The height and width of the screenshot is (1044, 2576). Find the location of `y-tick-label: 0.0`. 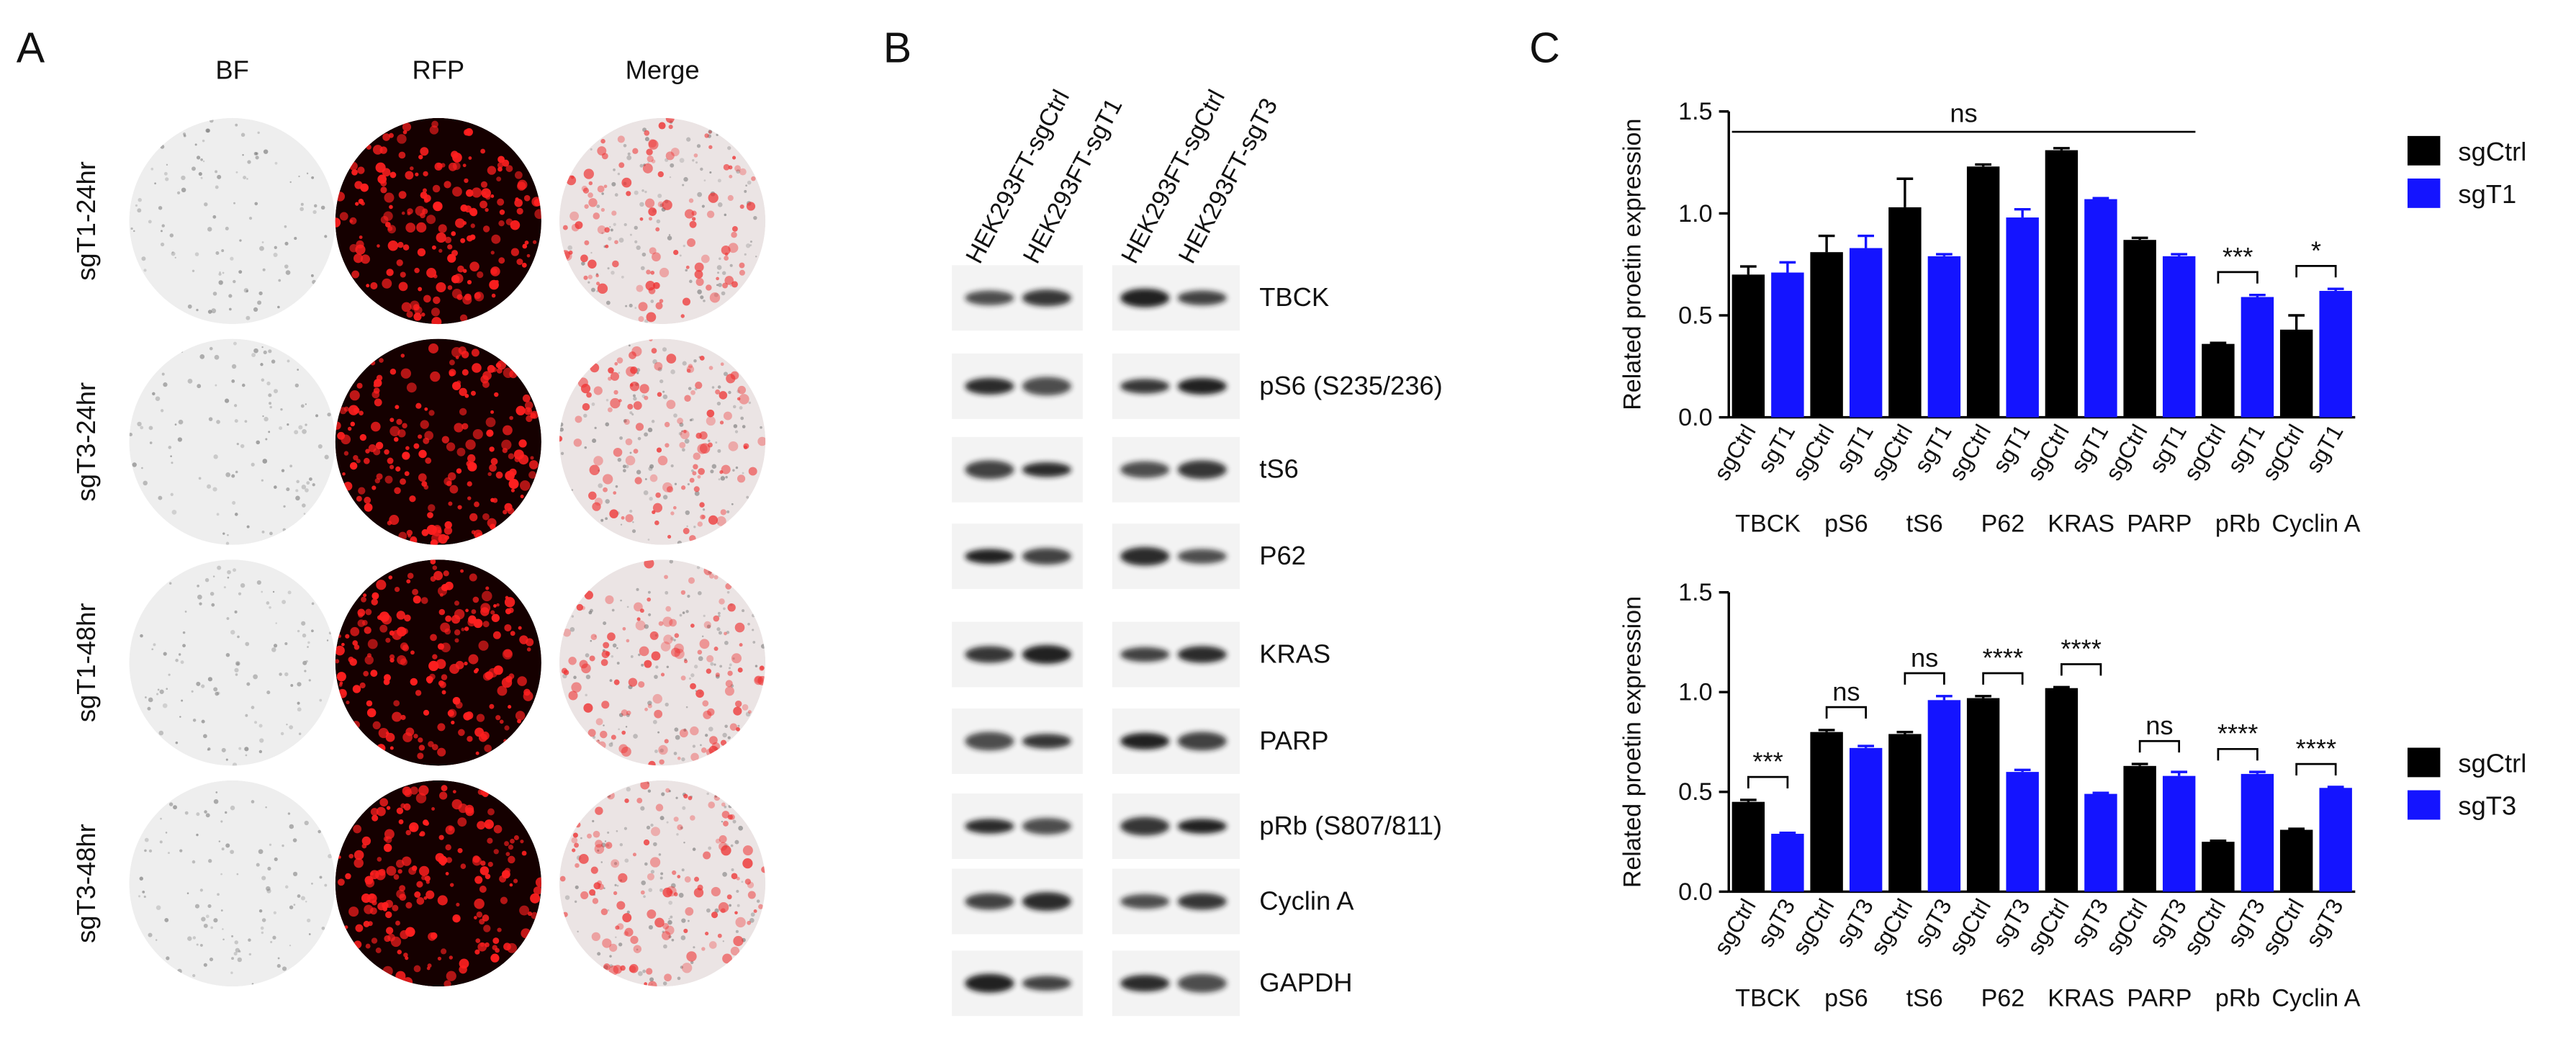

y-tick-label: 0.0 is located at coordinates (1695, 892).